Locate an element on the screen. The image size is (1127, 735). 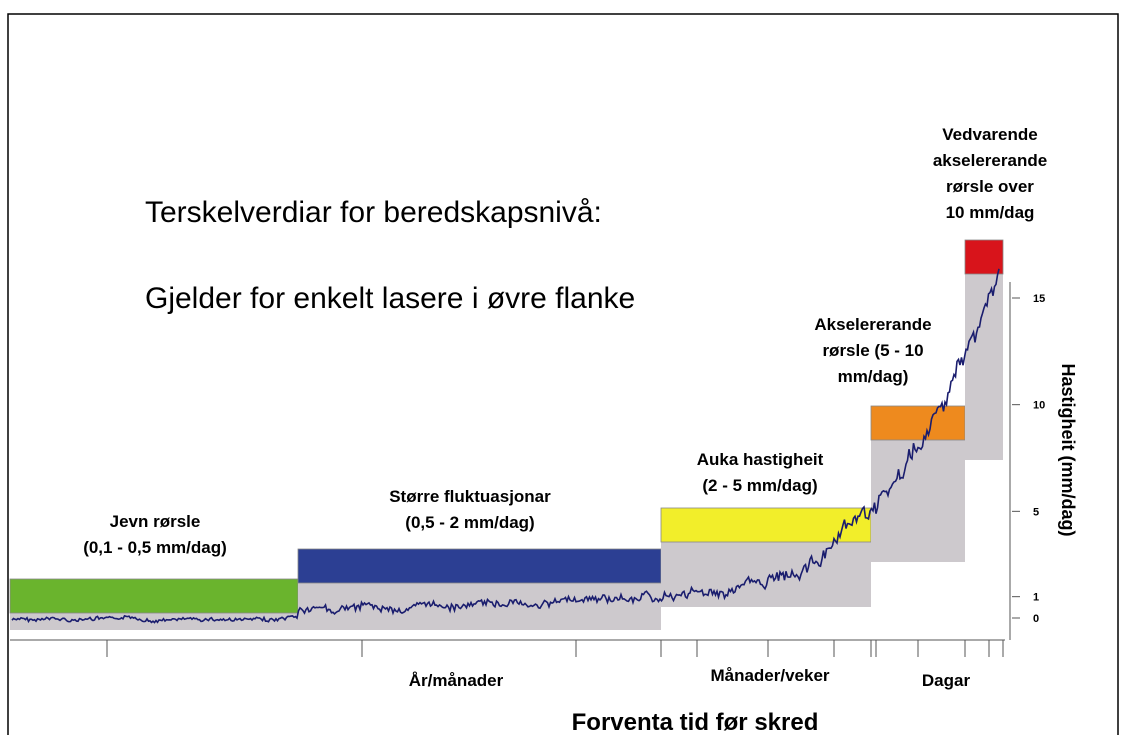
level-label: Jevn rørsle is located at coordinates (155, 521).